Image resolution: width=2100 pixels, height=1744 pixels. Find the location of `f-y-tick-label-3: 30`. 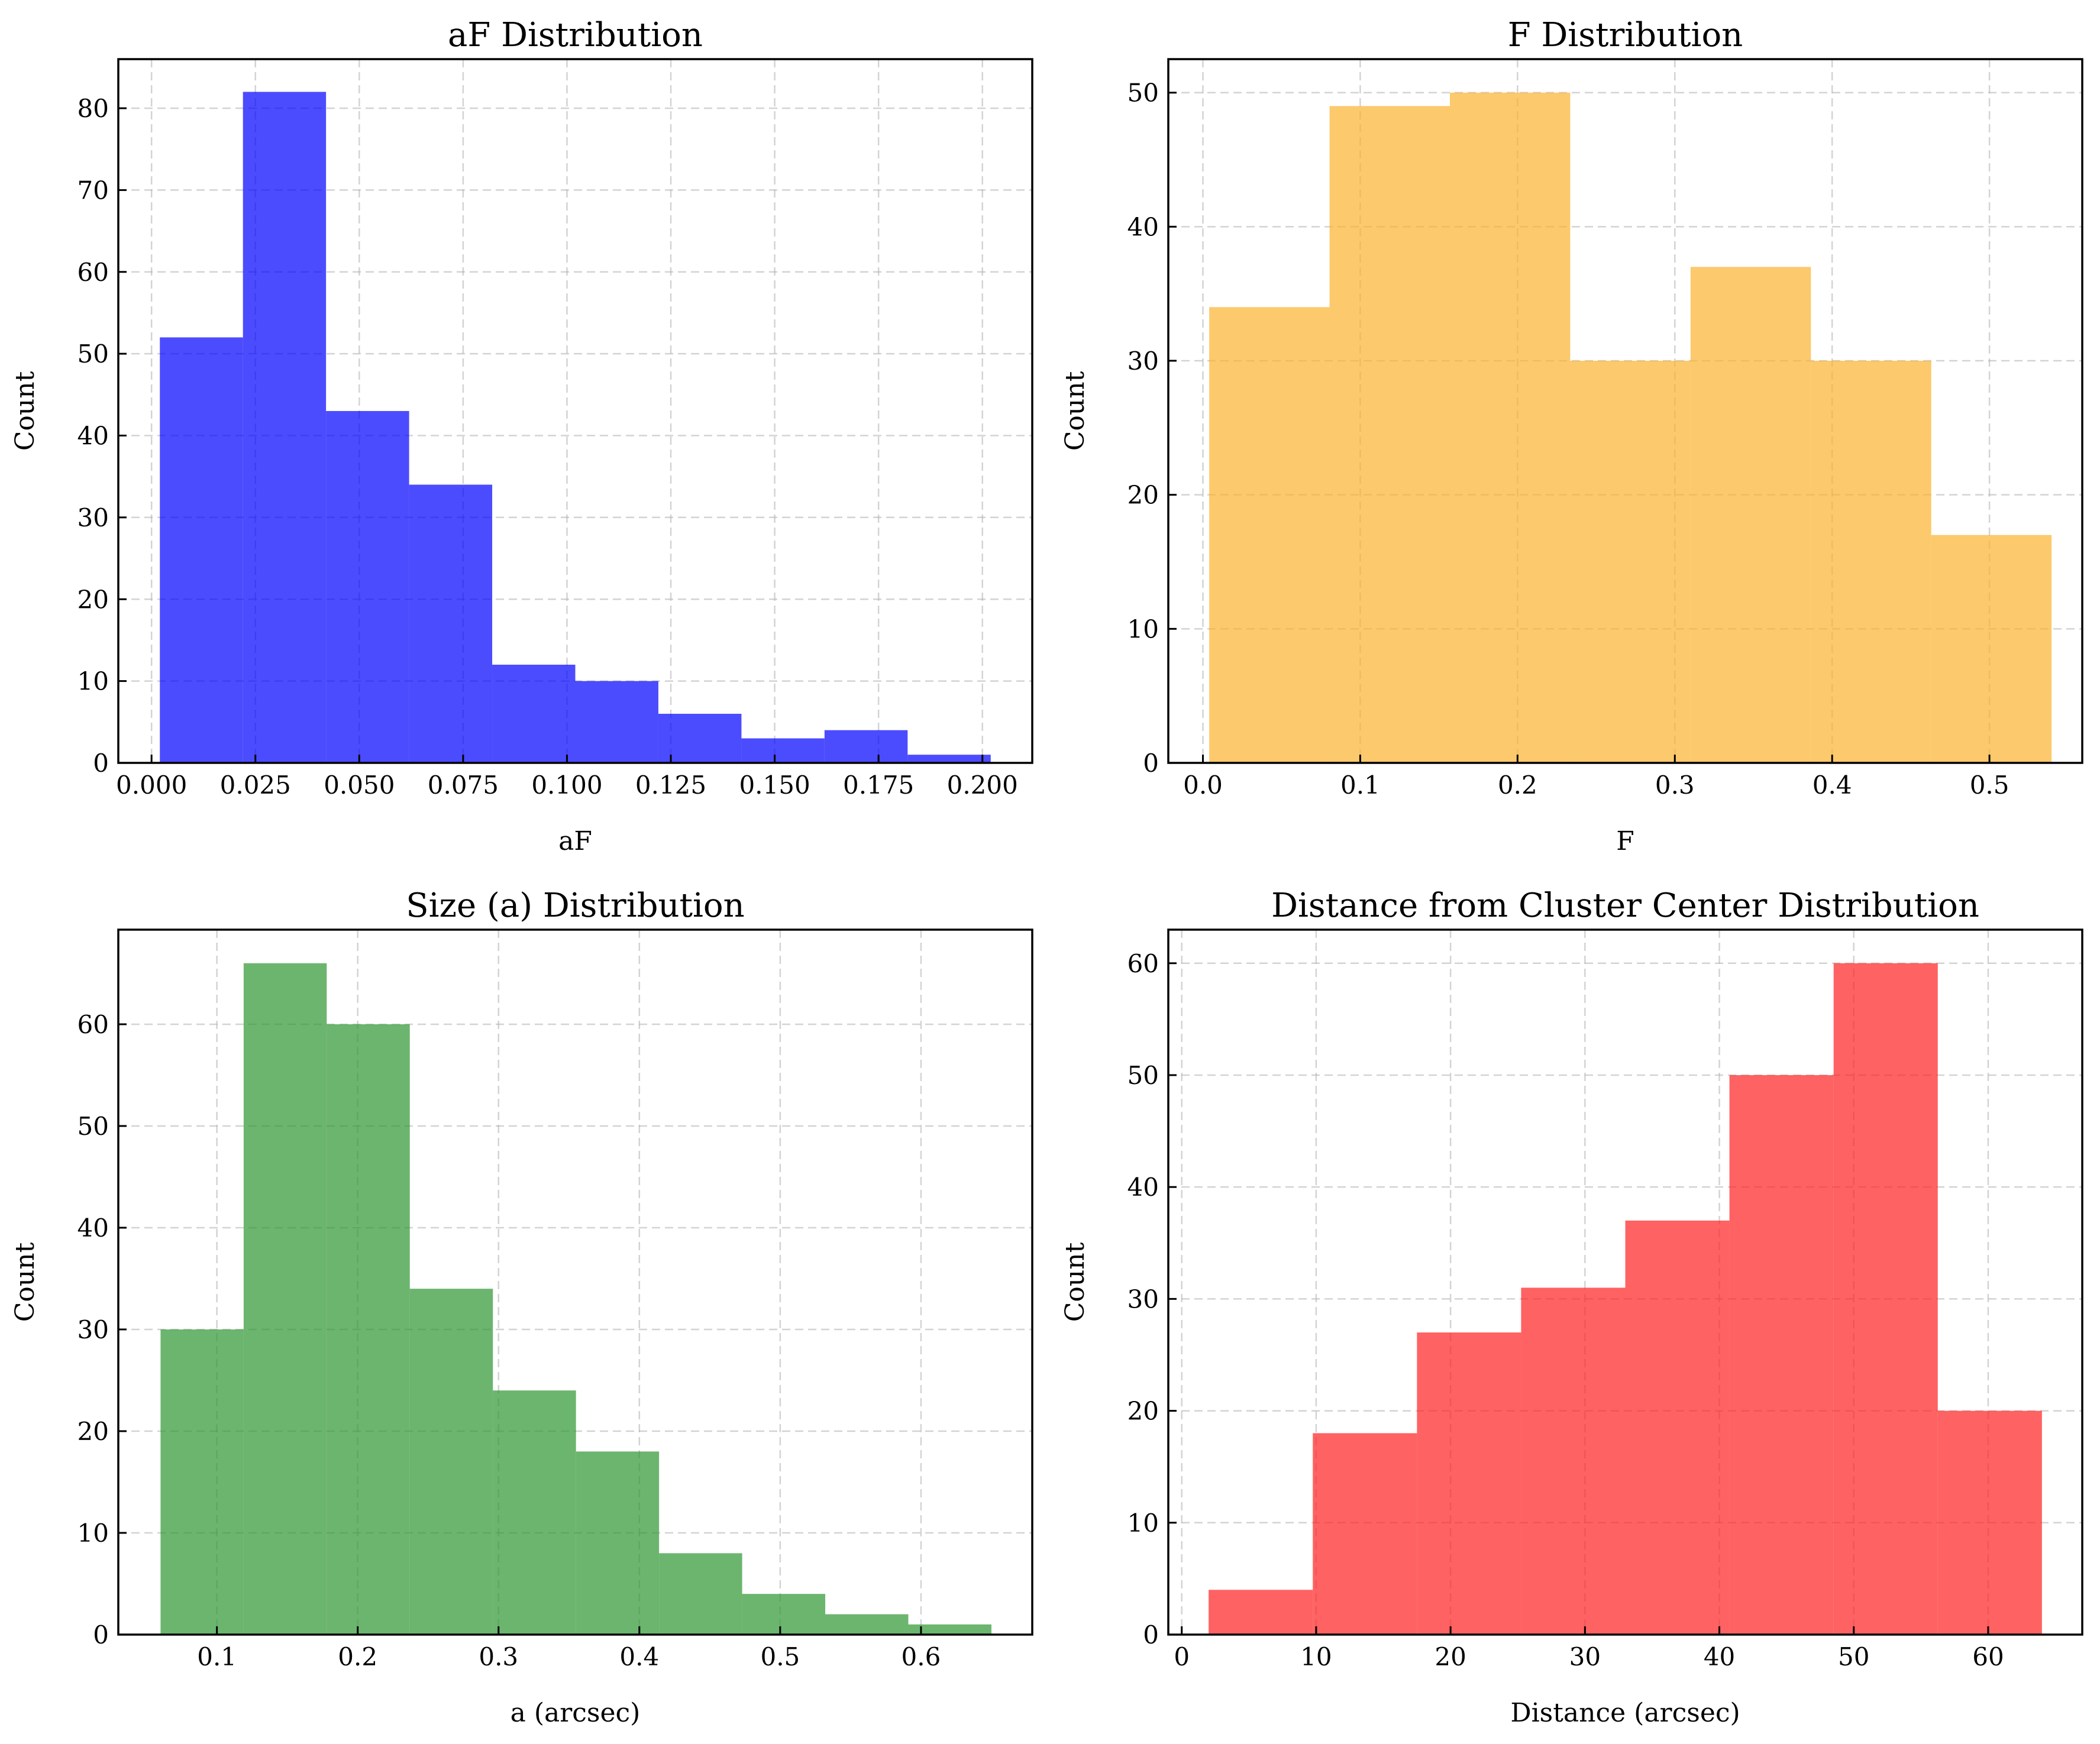

f-y-tick-label-3: 30 is located at coordinates (1143, 361).